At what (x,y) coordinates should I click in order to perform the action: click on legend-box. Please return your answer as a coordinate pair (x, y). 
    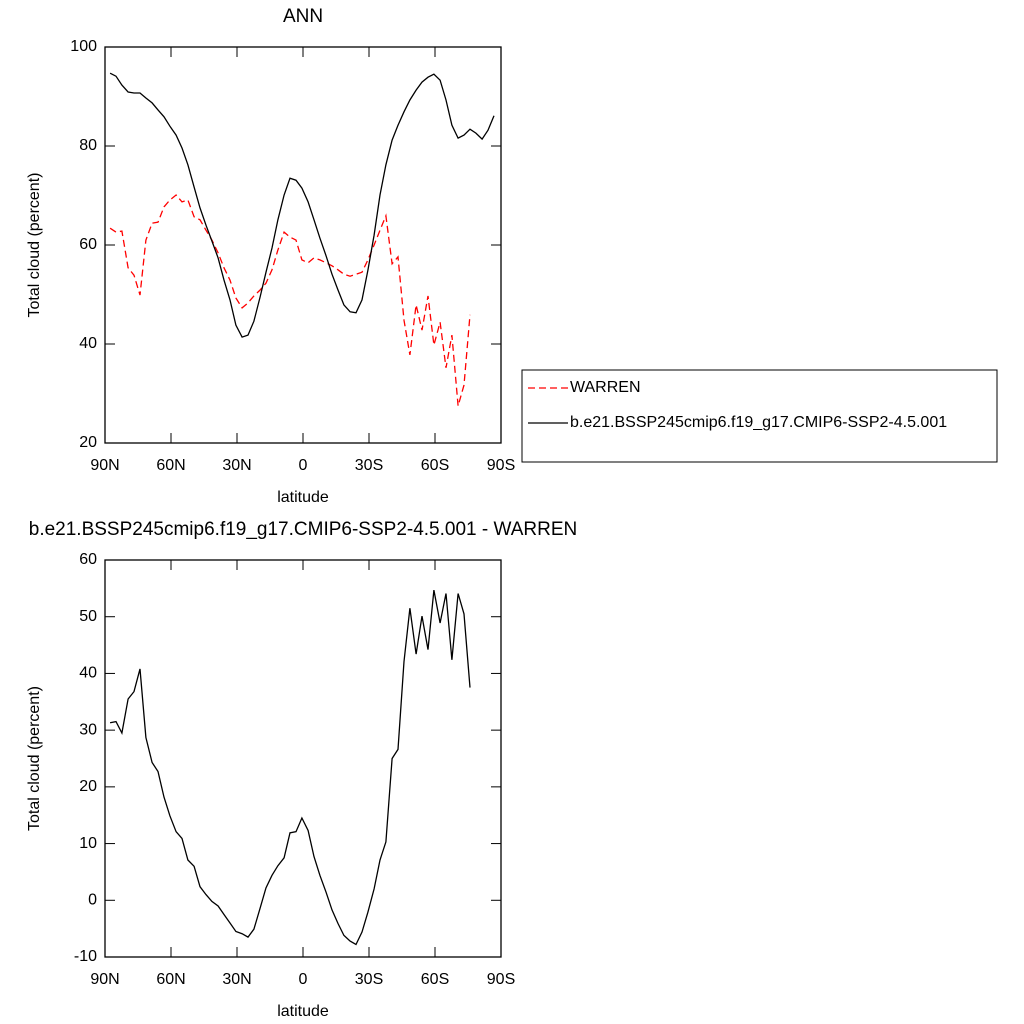
    Looking at the image, I should click on (759, 416).